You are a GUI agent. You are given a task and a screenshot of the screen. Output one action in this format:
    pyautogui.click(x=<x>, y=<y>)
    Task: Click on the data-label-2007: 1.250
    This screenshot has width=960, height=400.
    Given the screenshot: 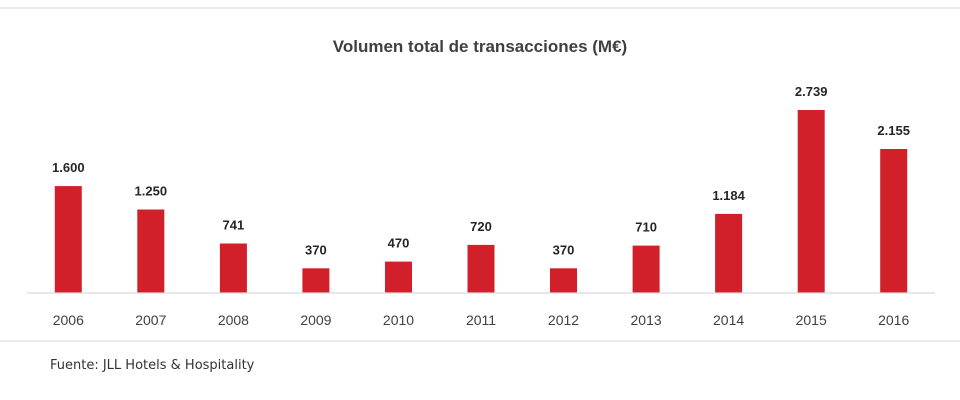 What is the action you would take?
    pyautogui.click(x=151, y=191)
    